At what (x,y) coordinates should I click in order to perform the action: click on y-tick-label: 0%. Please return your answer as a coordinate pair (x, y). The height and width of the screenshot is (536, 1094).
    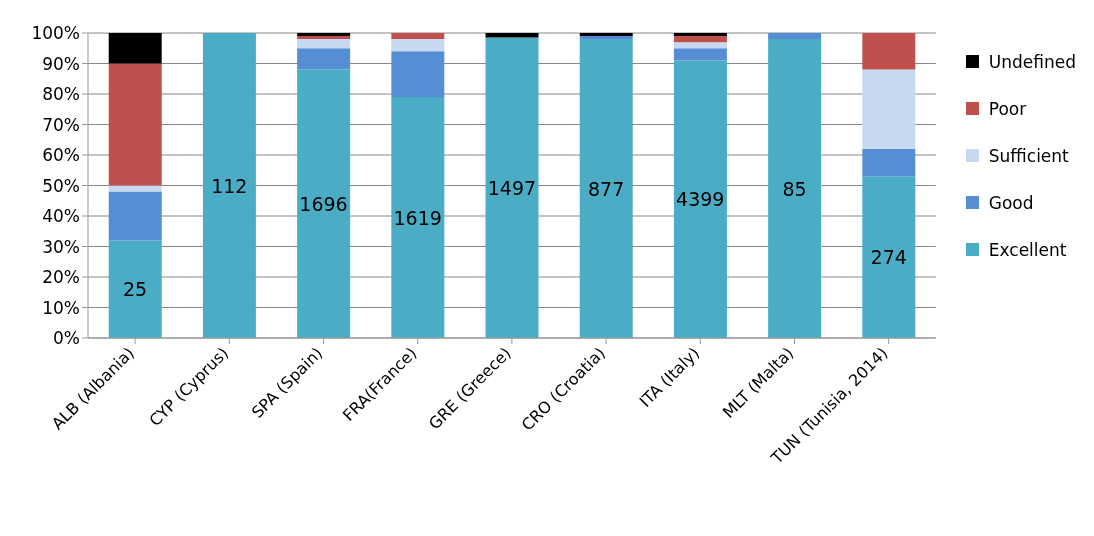
    Looking at the image, I should click on (66, 338).